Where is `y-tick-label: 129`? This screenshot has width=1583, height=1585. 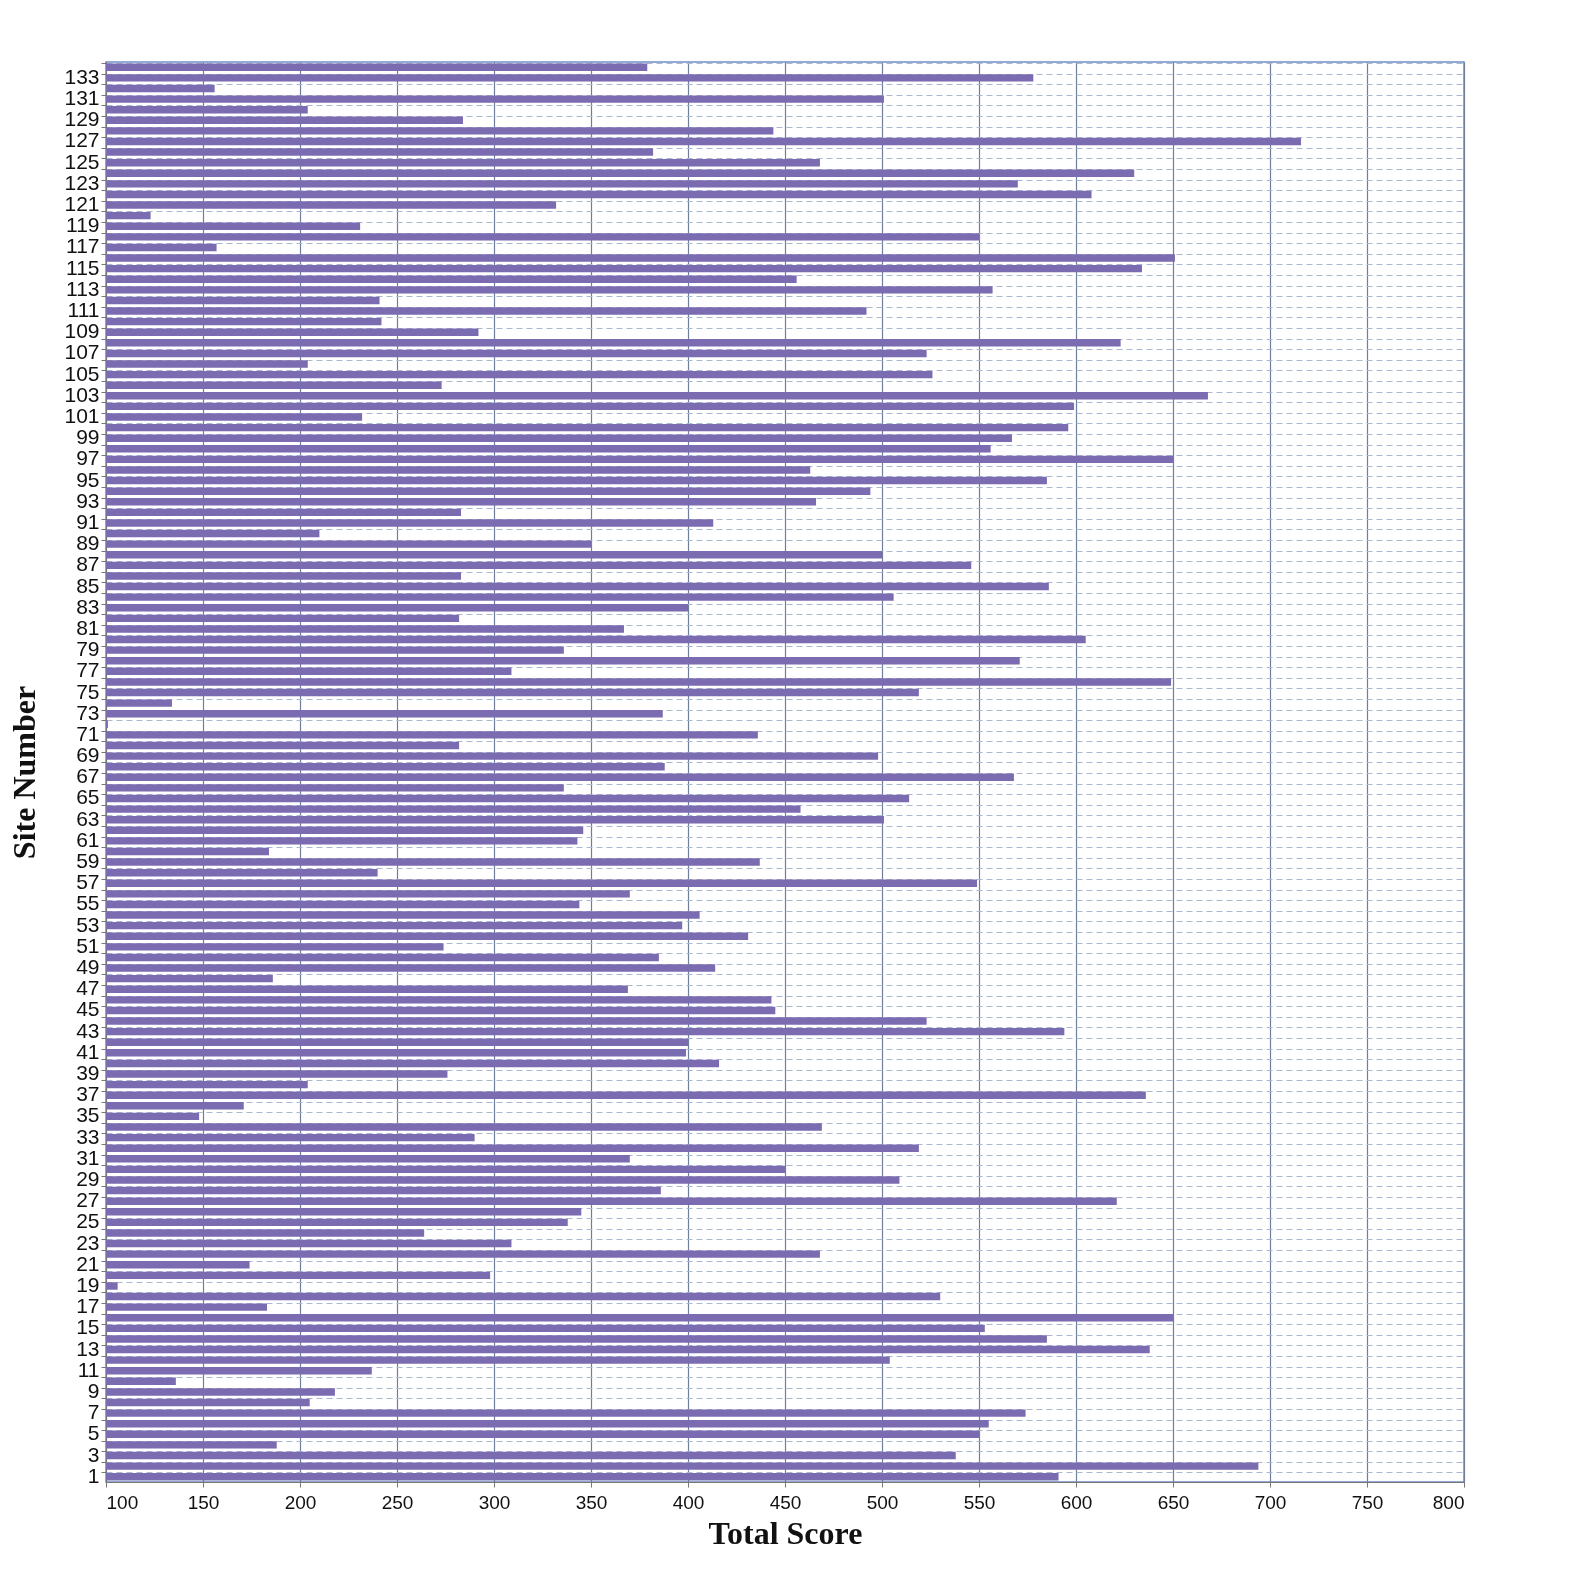 y-tick-label: 129 is located at coordinates (82, 119).